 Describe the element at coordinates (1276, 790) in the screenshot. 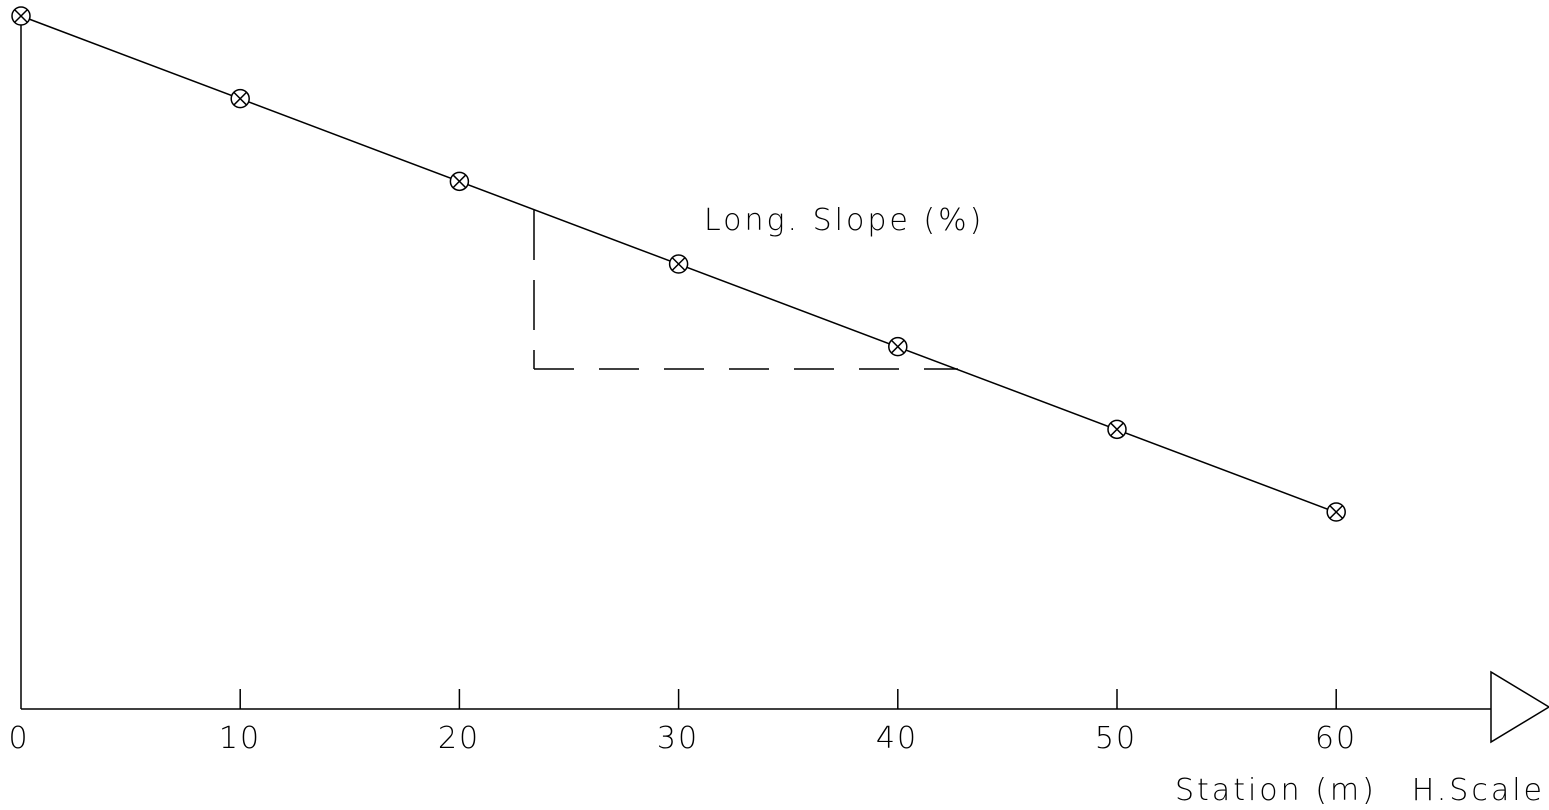

I see `x-axis-title: Station (m)` at that location.